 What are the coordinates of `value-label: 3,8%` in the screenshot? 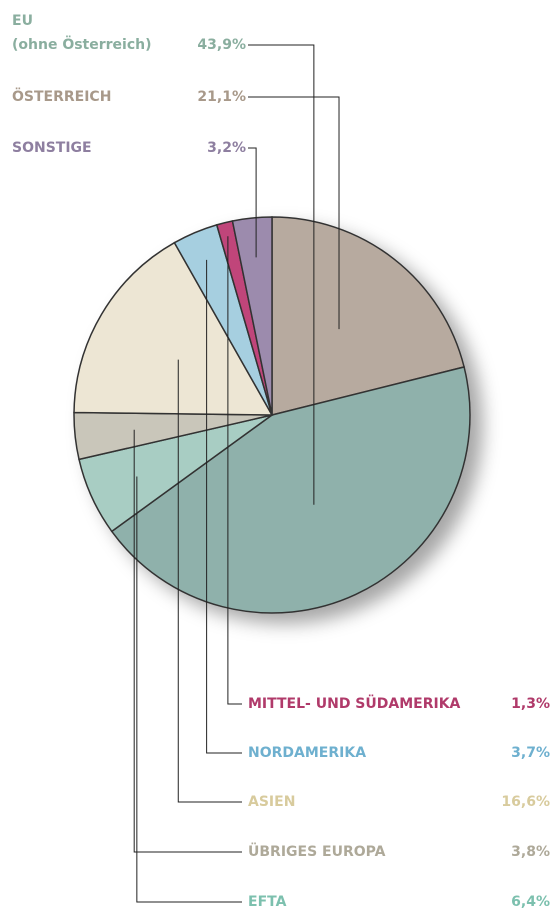 It's located at (530, 852).